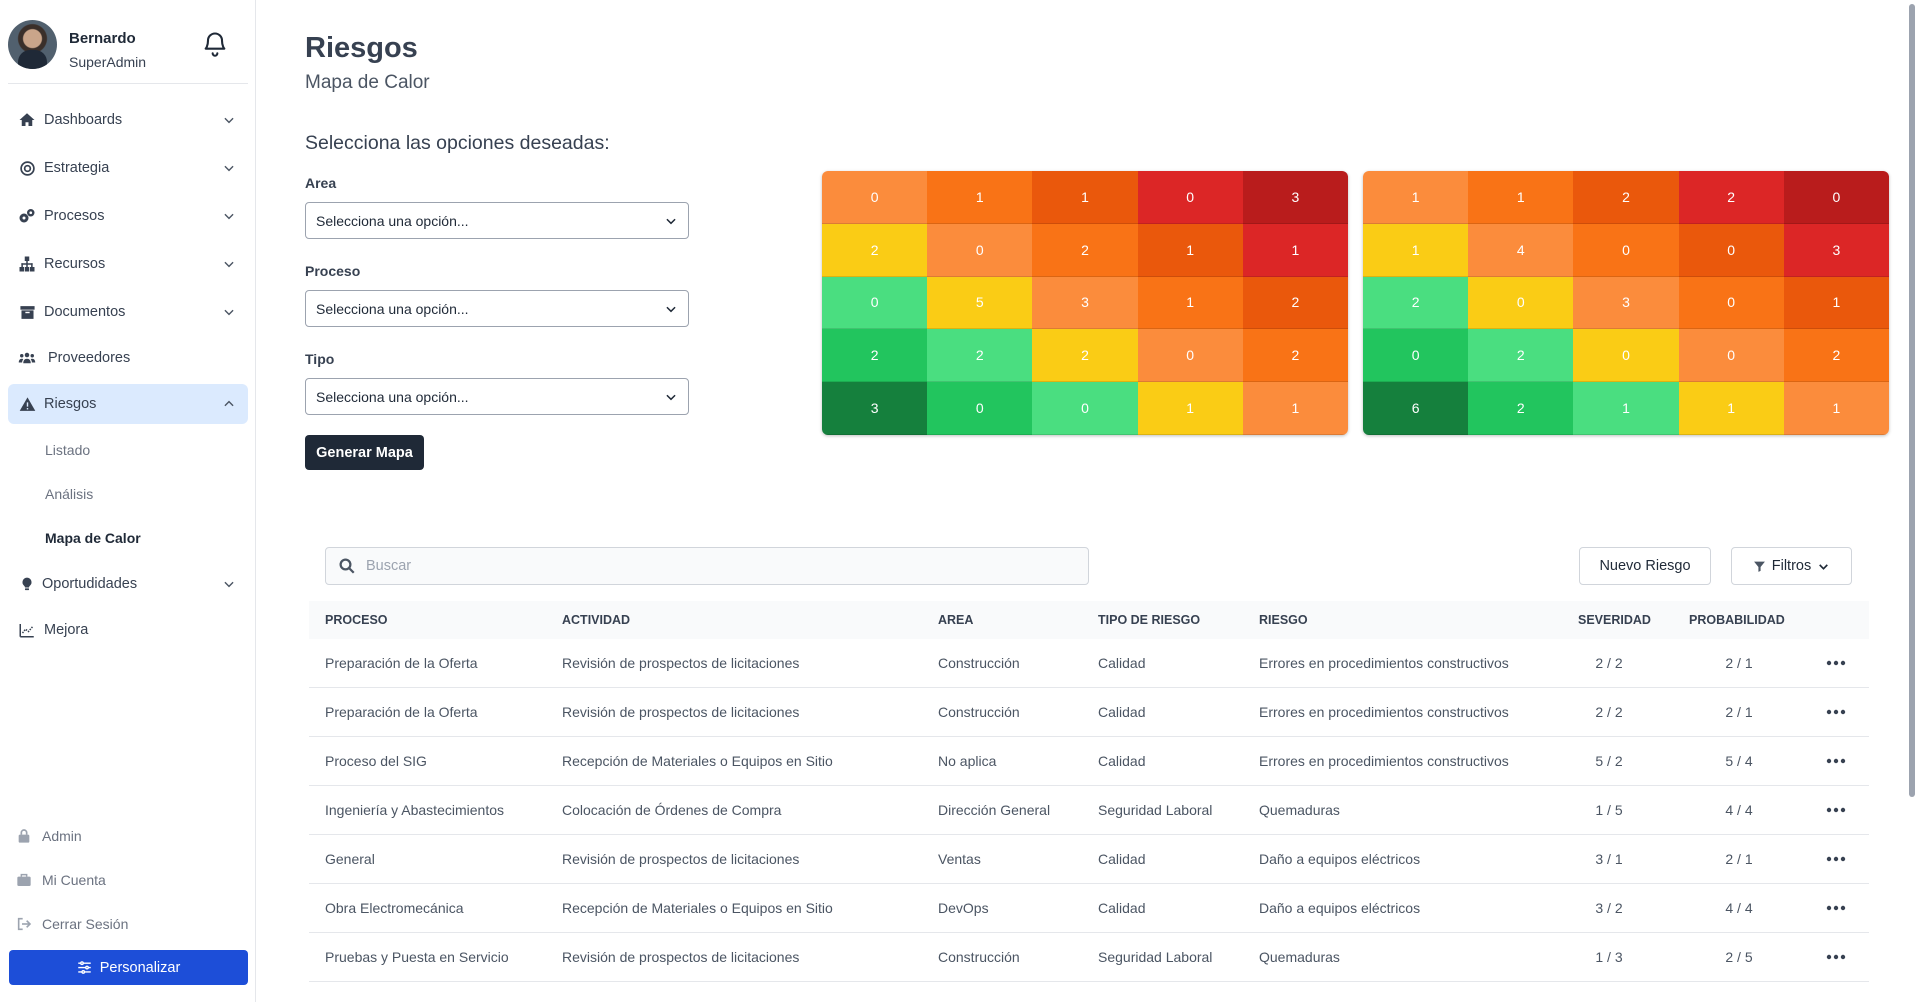 This screenshot has height=1002, width=1920. What do you see at coordinates (128, 216) in the screenshot?
I see `sidebar-item-procesos: Procesos` at bounding box center [128, 216].